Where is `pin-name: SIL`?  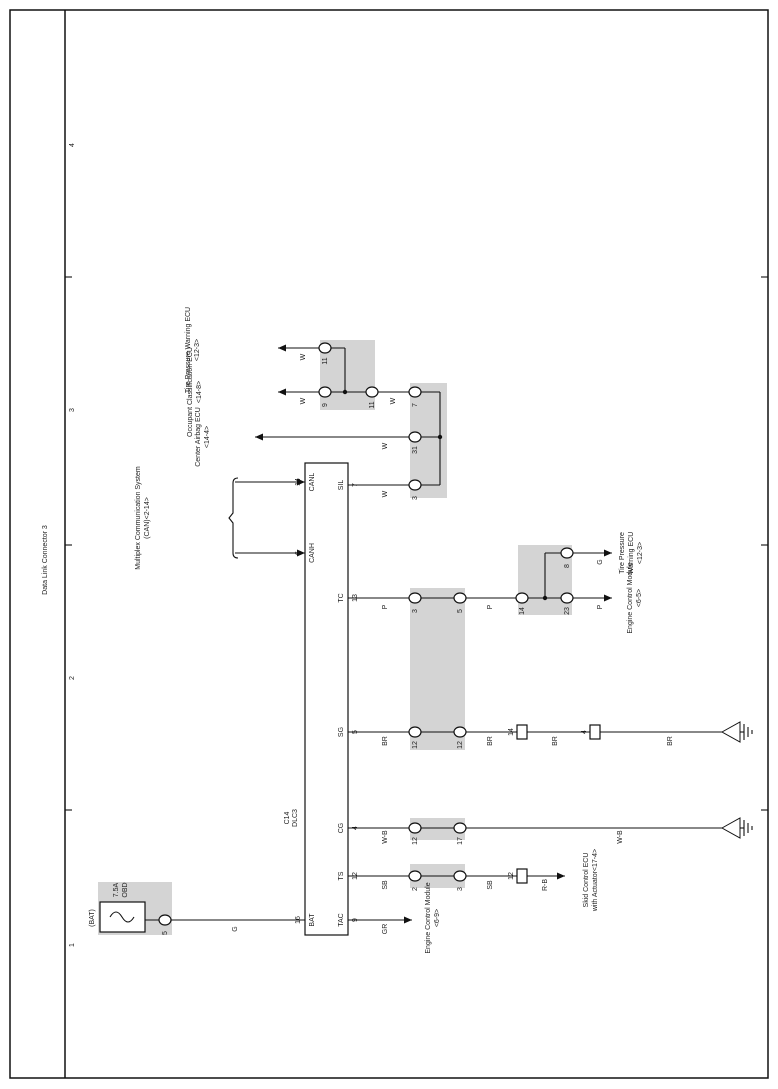
pin-name: SIL is located at coordinates (341, 485).